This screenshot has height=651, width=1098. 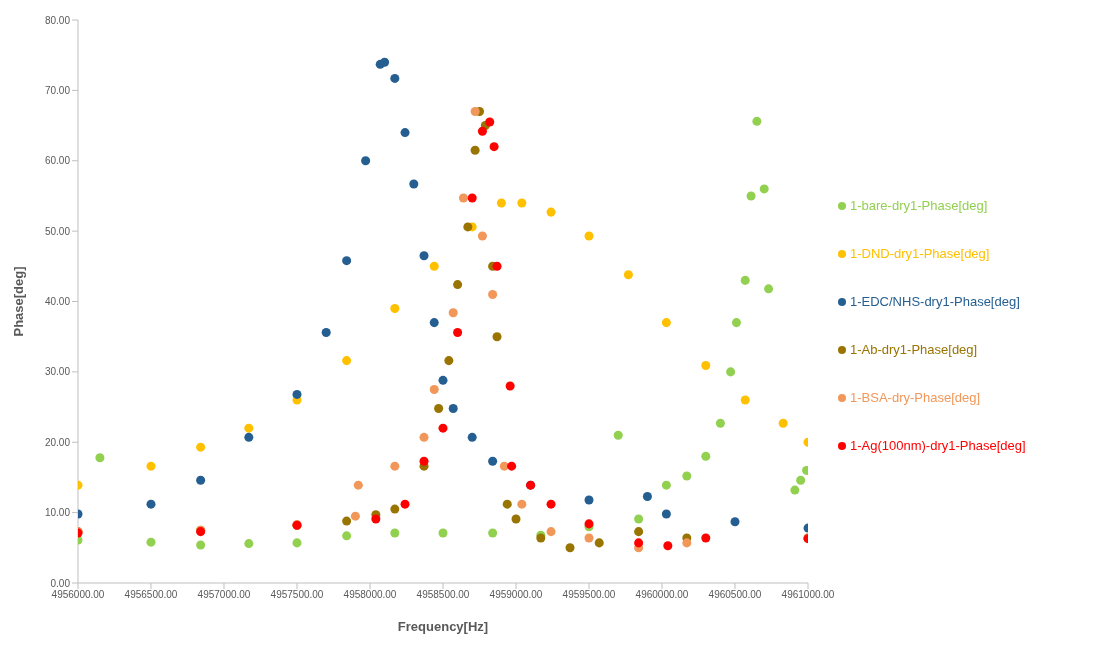 I want to click on x-tick-label: 4959500.00, so click(x=589, y=595).